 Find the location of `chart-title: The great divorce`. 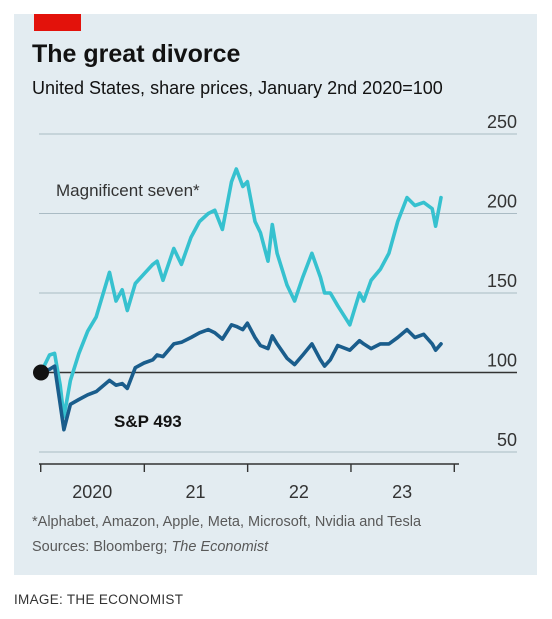

chart-title: The great divorce is located at coordinates (136, 54).